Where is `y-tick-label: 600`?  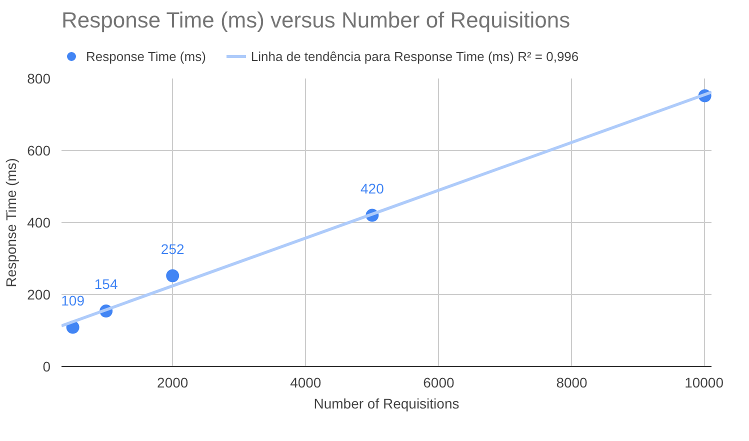
y-tick-label: 600 is located at coordinates (39, 150).